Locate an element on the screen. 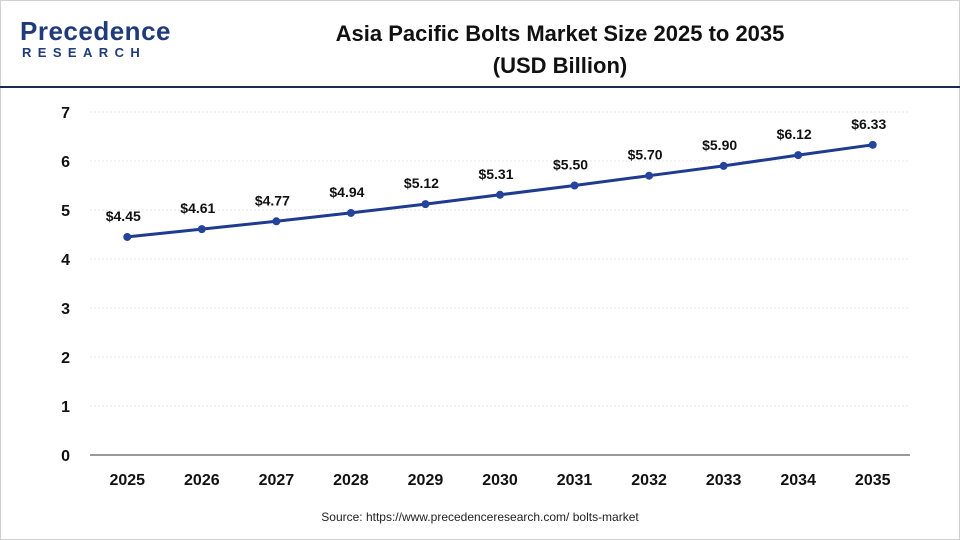 This screenshot has width=960, height=540. data-markers is located at coordinates (500, 190).